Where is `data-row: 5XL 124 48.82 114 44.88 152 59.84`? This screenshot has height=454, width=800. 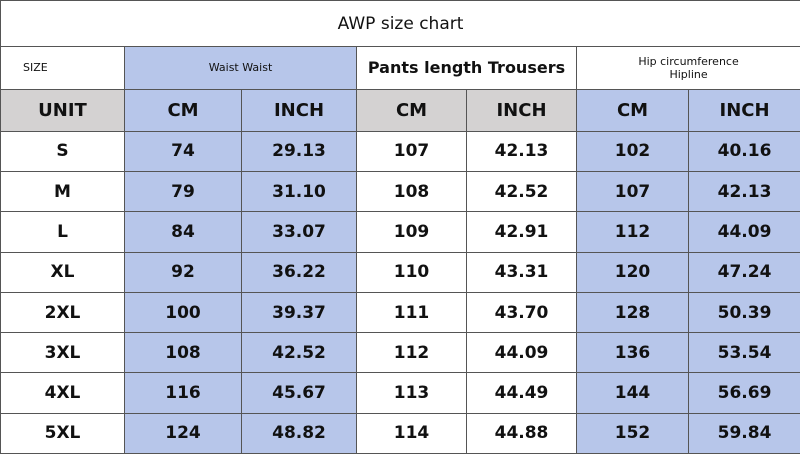
data-row: 5XL 124 48.82 114 44.88 152 59.84 is located at coordinates (400, 433).